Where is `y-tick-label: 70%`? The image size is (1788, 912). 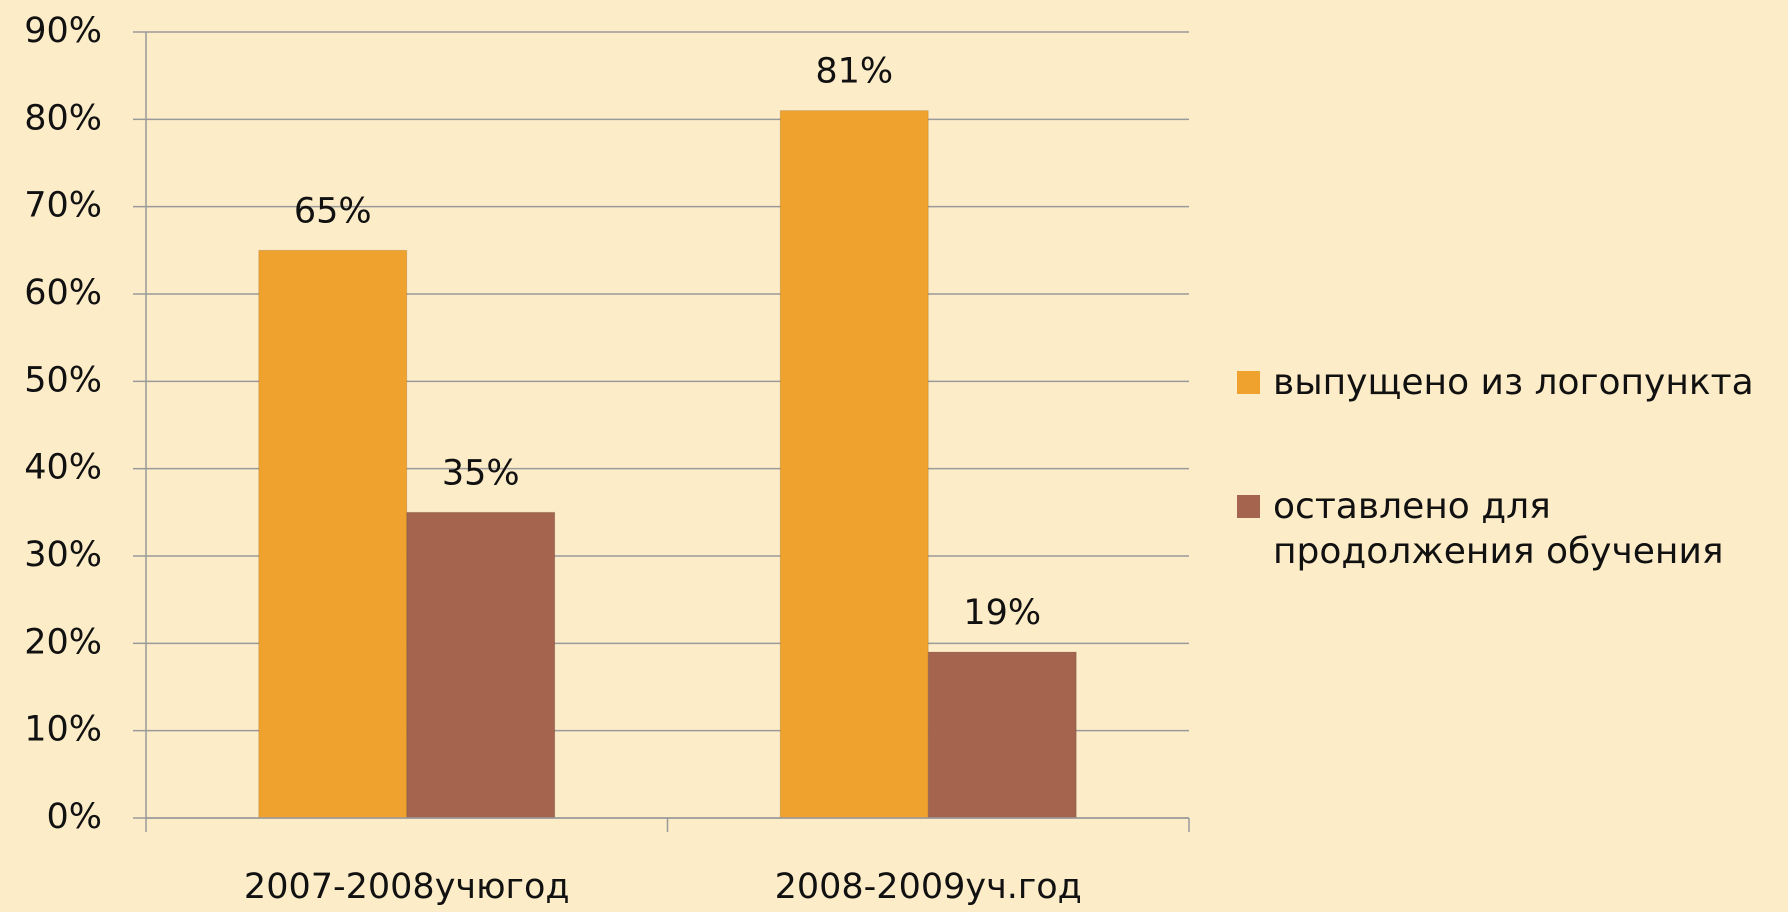 y-tick-label: 70% is located at coordinates (63, 206).